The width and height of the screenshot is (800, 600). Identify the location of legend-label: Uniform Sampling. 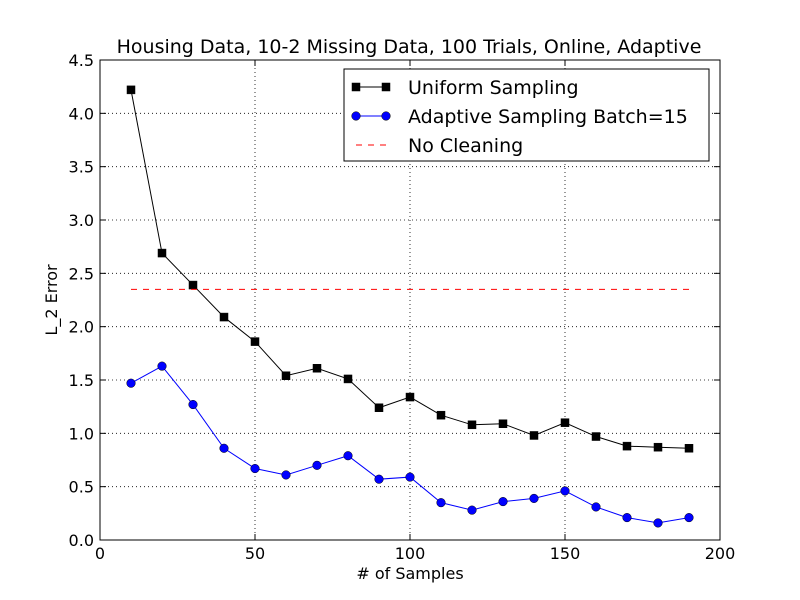
(493, 88).